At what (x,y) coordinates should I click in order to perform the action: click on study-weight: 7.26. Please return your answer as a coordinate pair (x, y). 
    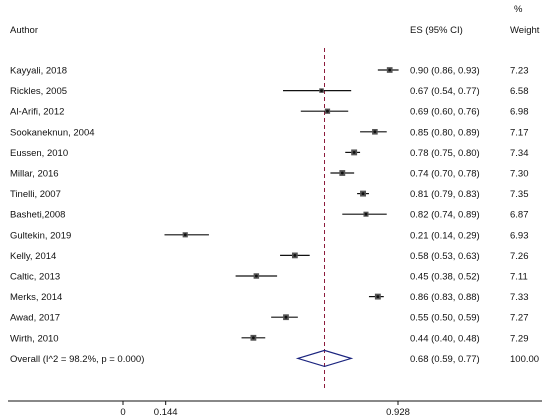
    Looking at the image, I should click on (519, 256).